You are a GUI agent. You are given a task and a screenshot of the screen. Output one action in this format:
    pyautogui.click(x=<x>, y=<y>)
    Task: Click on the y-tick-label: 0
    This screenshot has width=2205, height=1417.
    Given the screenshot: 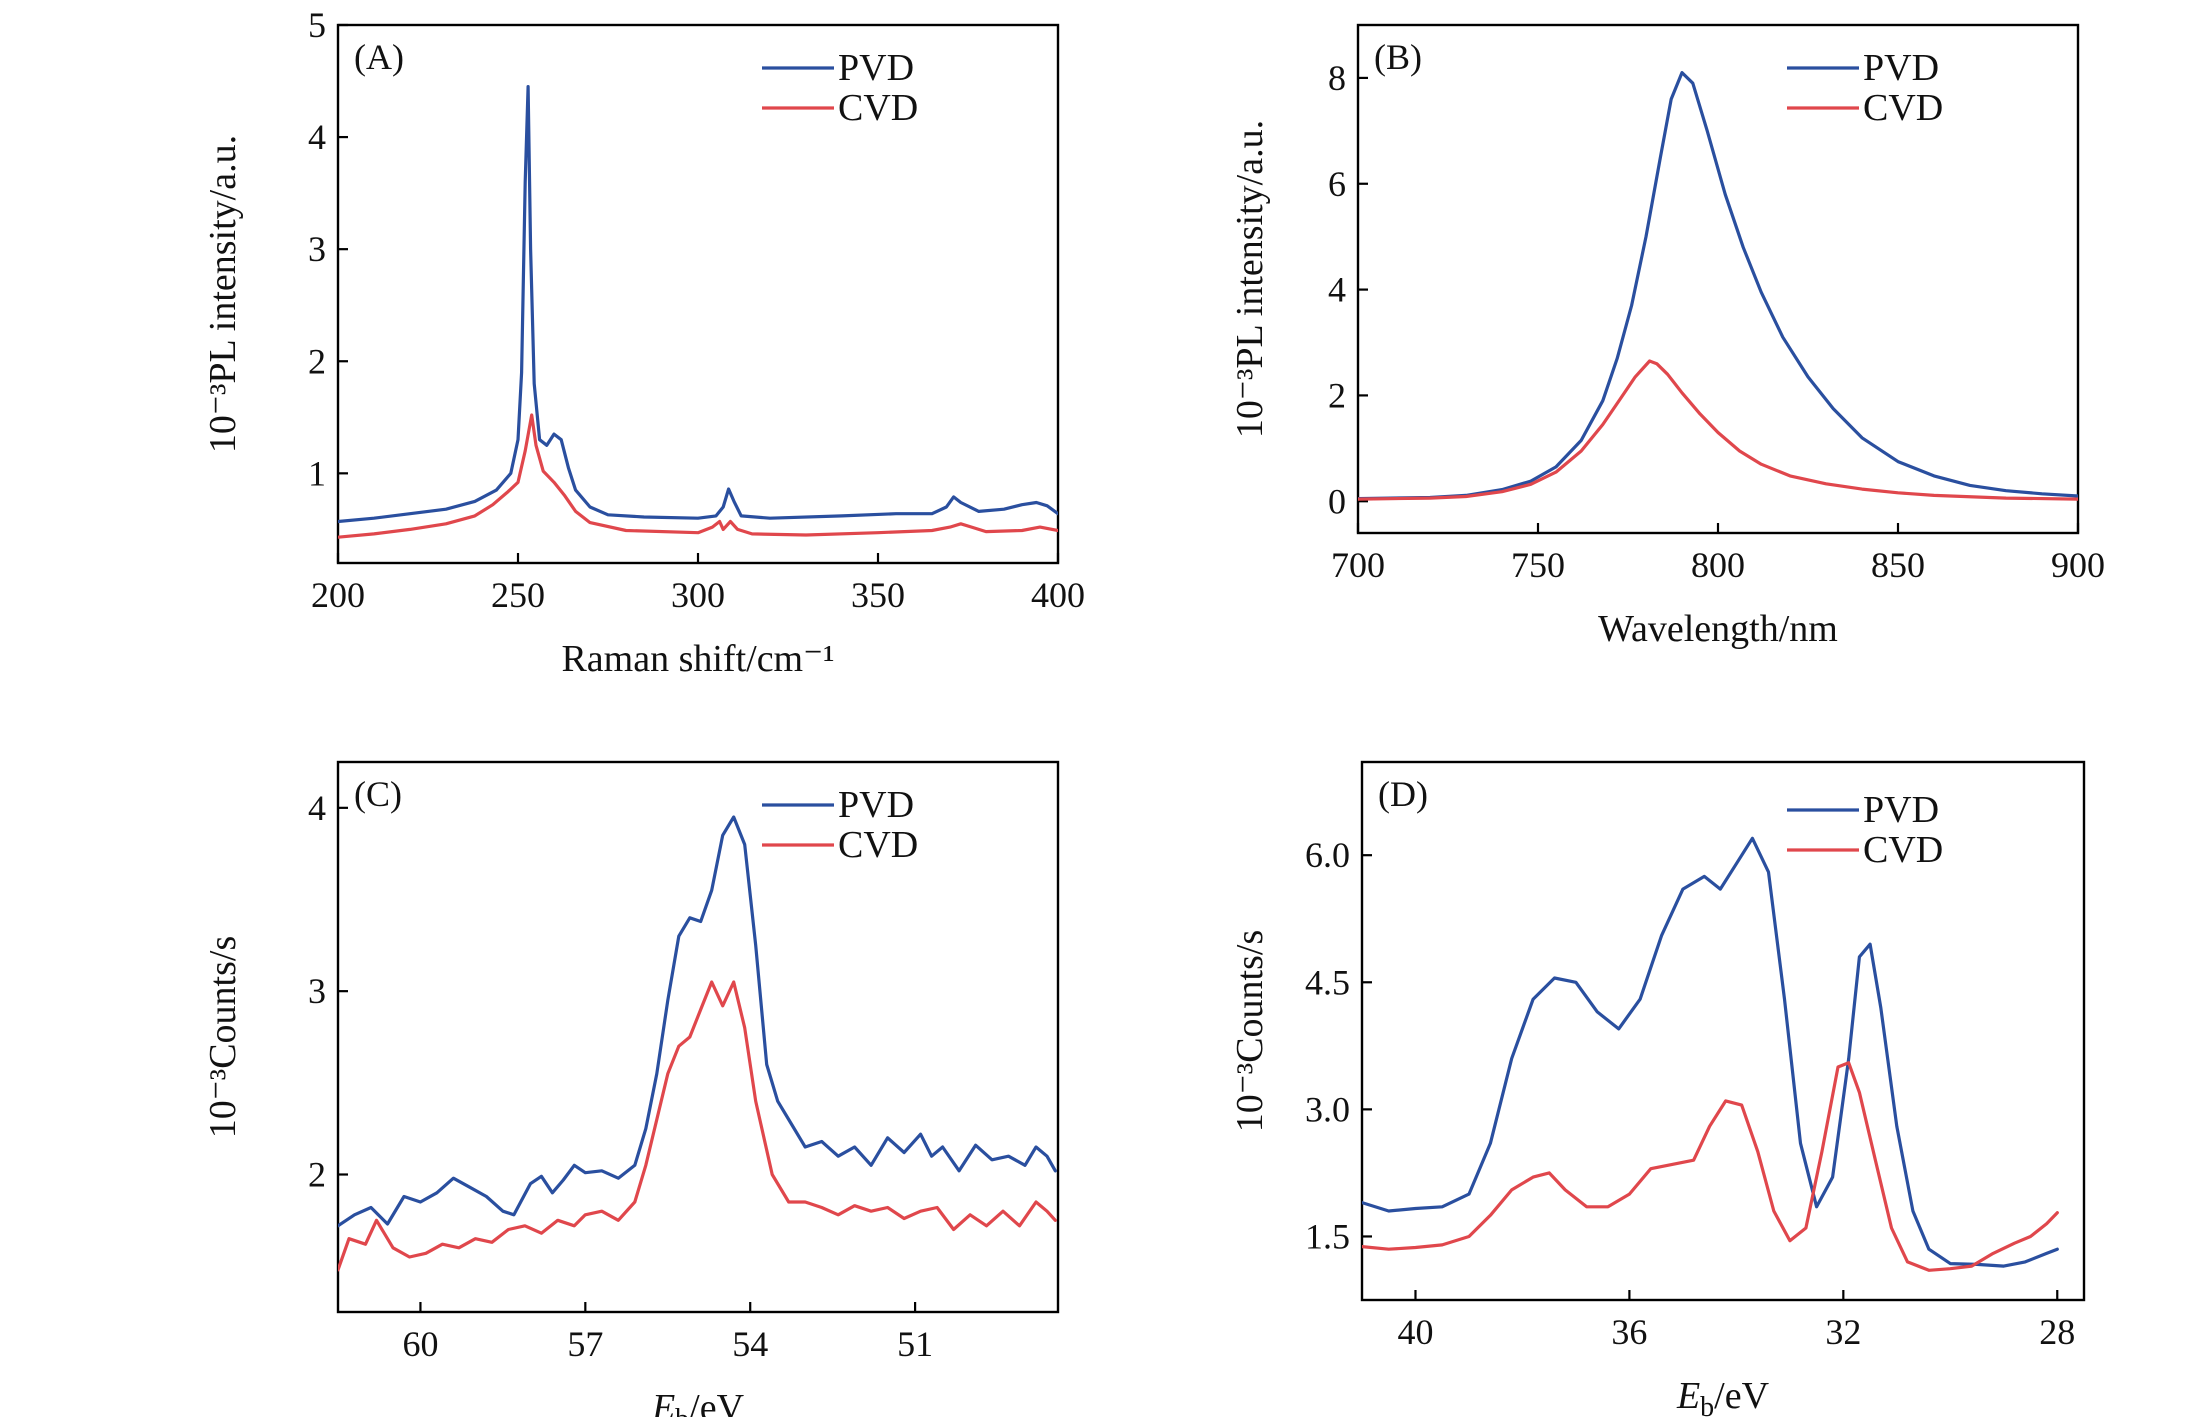 What is the action you would take?
    pyautogui.click(x=1337, y=501)
    